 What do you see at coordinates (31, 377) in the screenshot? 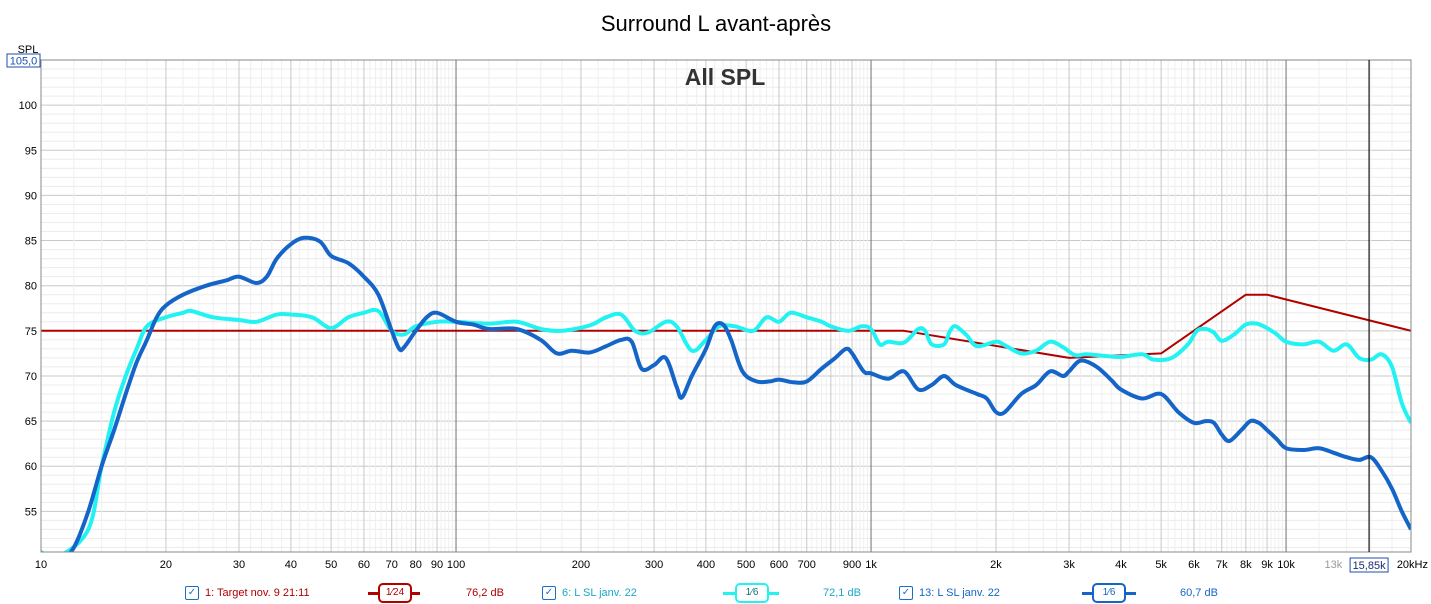
I see `y-tick-label: 70` at bounding box center [31, 377].